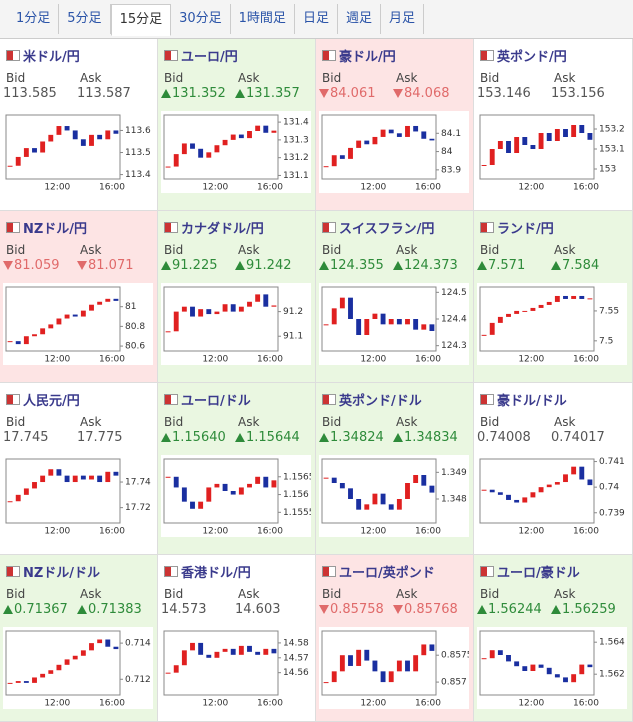 The width and height of the screenshot is (633, 722). What do you see at coordinates (575, 265) in the screenshot?
I see `ask-value: 7.584` at bounding box center [575, 265].